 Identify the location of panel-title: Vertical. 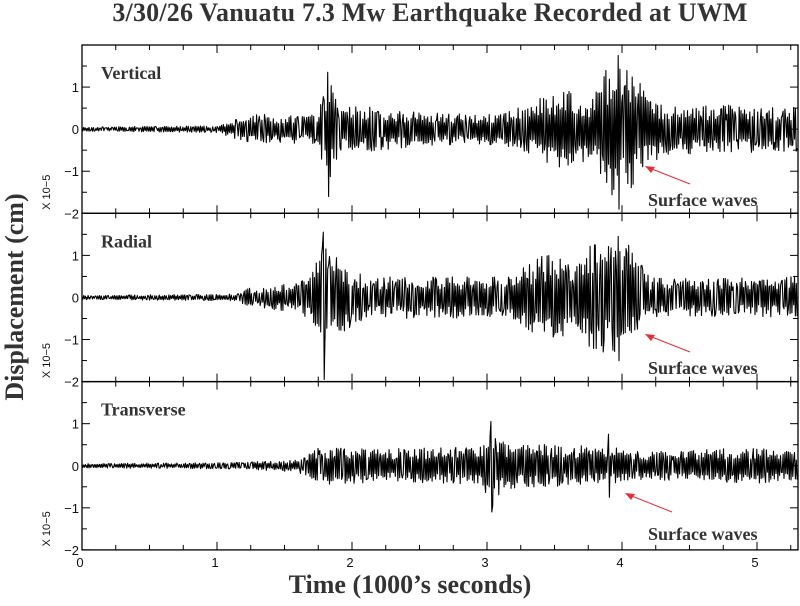
(131, 73).